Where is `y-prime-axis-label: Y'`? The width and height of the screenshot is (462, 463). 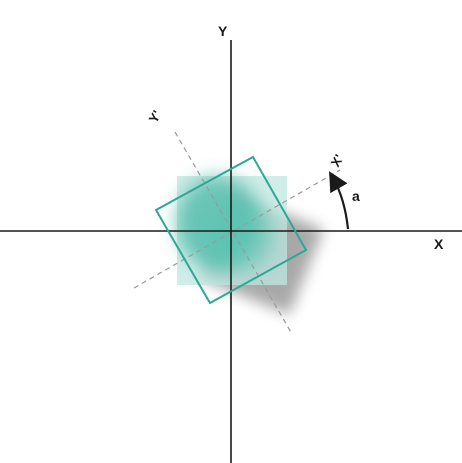
y-prime-axis-label: Y' is located at coordinates (155, 117).